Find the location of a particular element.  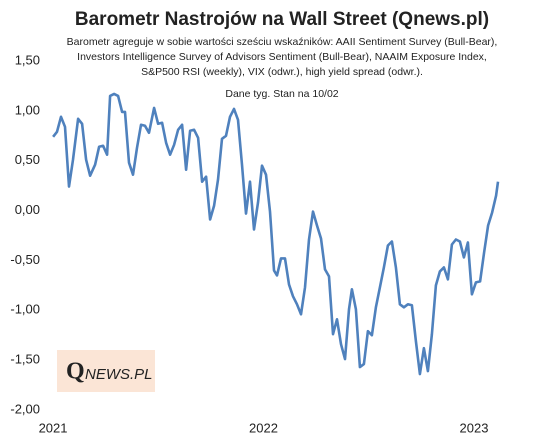

x-tick-label: 2021 is located at coordinates (53, 427).